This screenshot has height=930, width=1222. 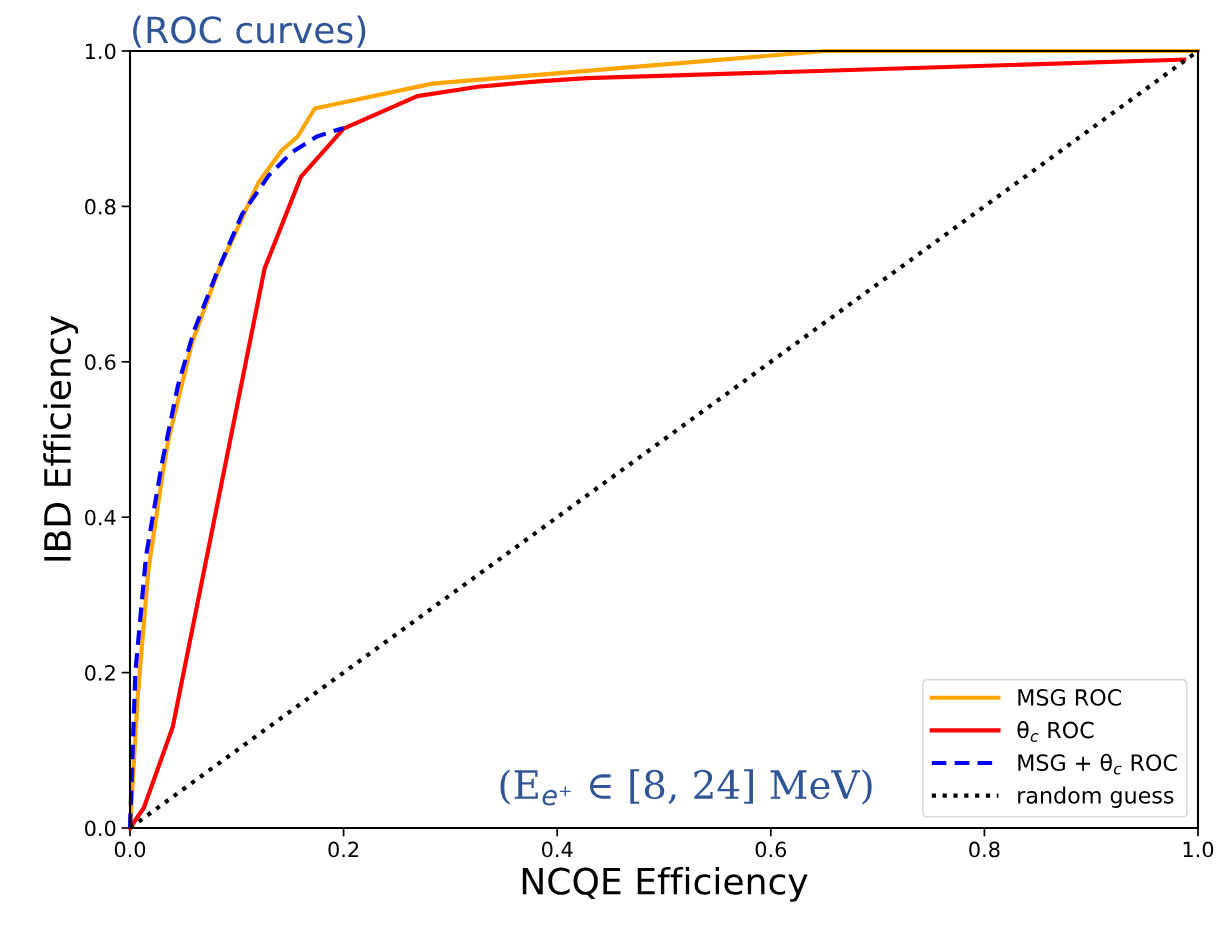 I want to click on y-tick-label: 0.6, so click(x=100, y=362).